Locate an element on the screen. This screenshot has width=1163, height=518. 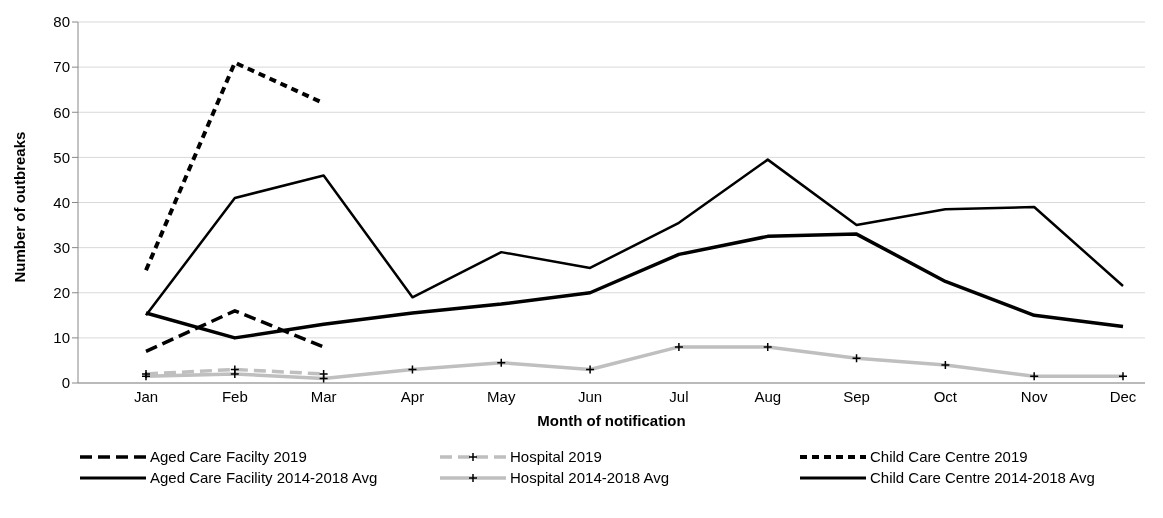
x-tick-label: Jun is located at coordinates (590, 396).